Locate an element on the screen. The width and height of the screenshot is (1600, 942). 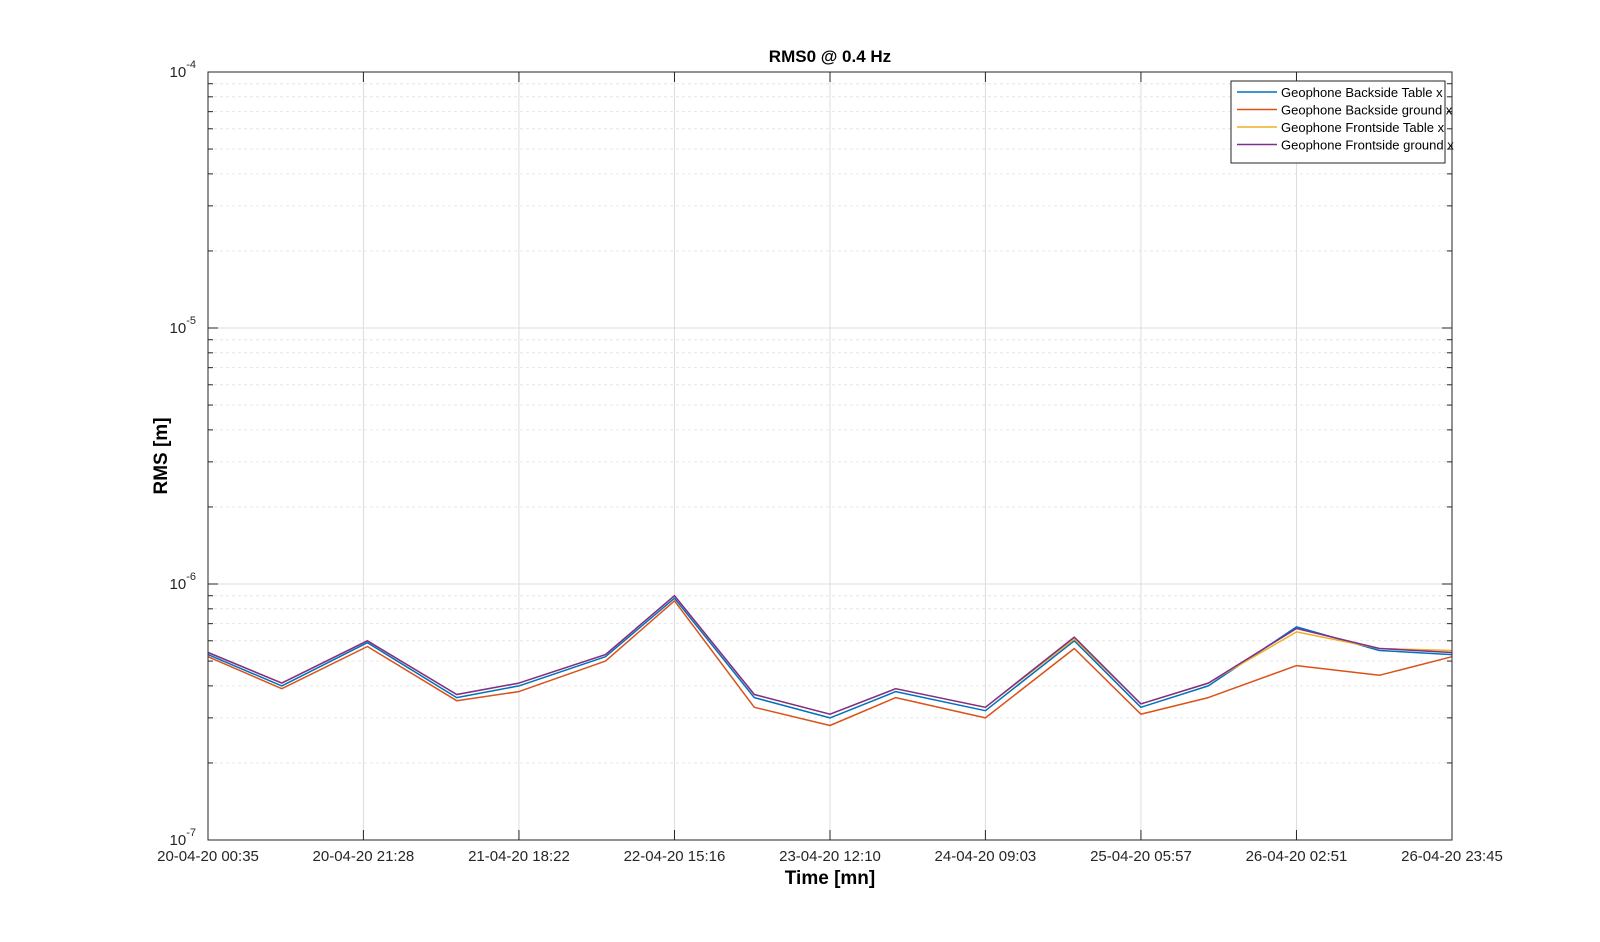
legend-box is located at coordinates (1338, 122).